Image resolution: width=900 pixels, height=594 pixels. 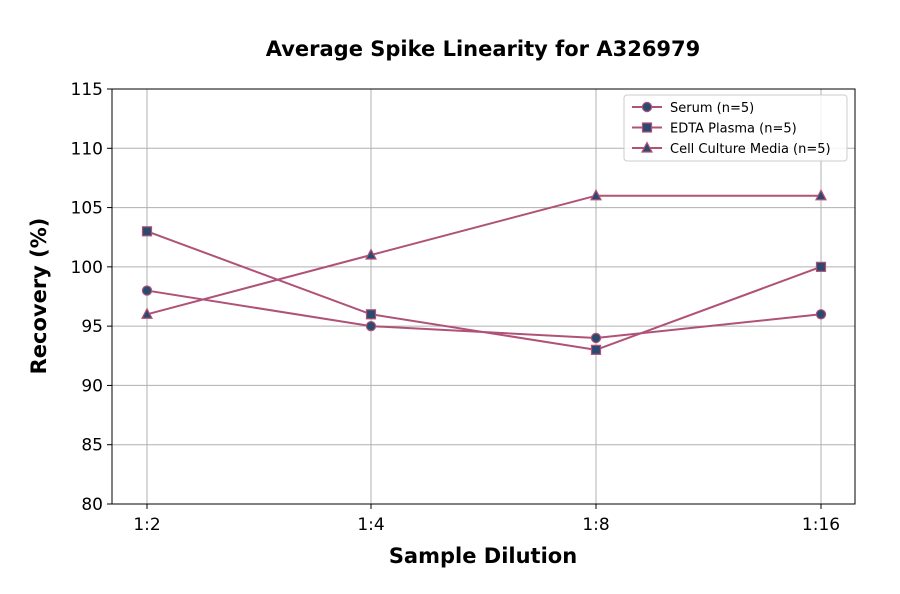 What do you see at coordinates (91, 297) in the screenshot?
I see `y-axis: 80 85 90 95 100 105 110 115` at bounding box center [91, 297].